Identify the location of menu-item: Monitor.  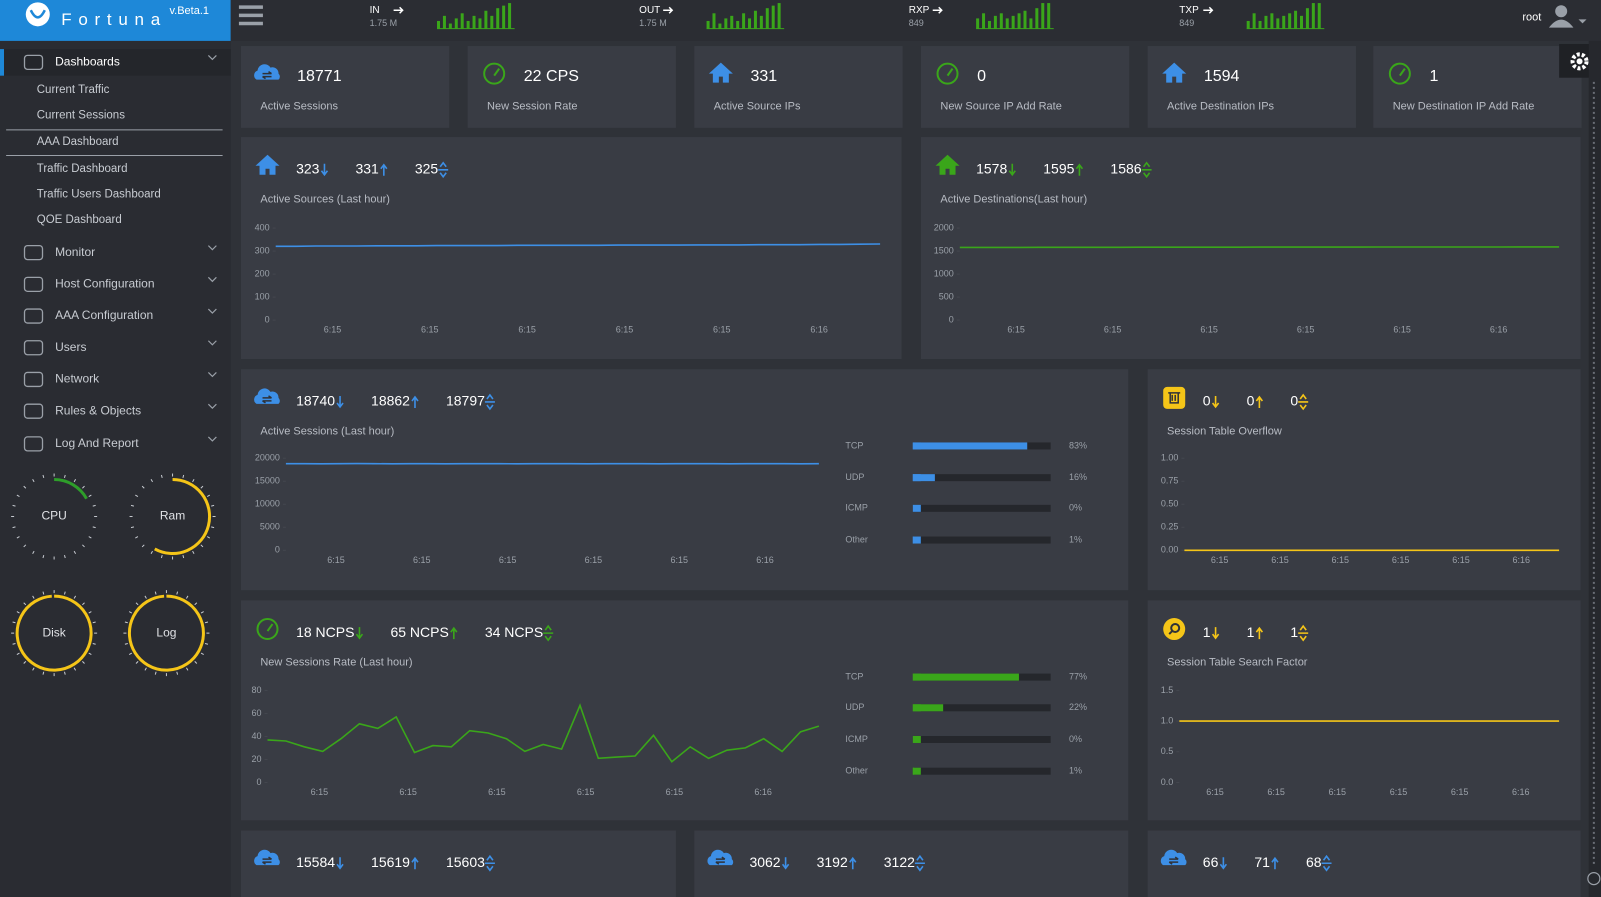
(75, 252).